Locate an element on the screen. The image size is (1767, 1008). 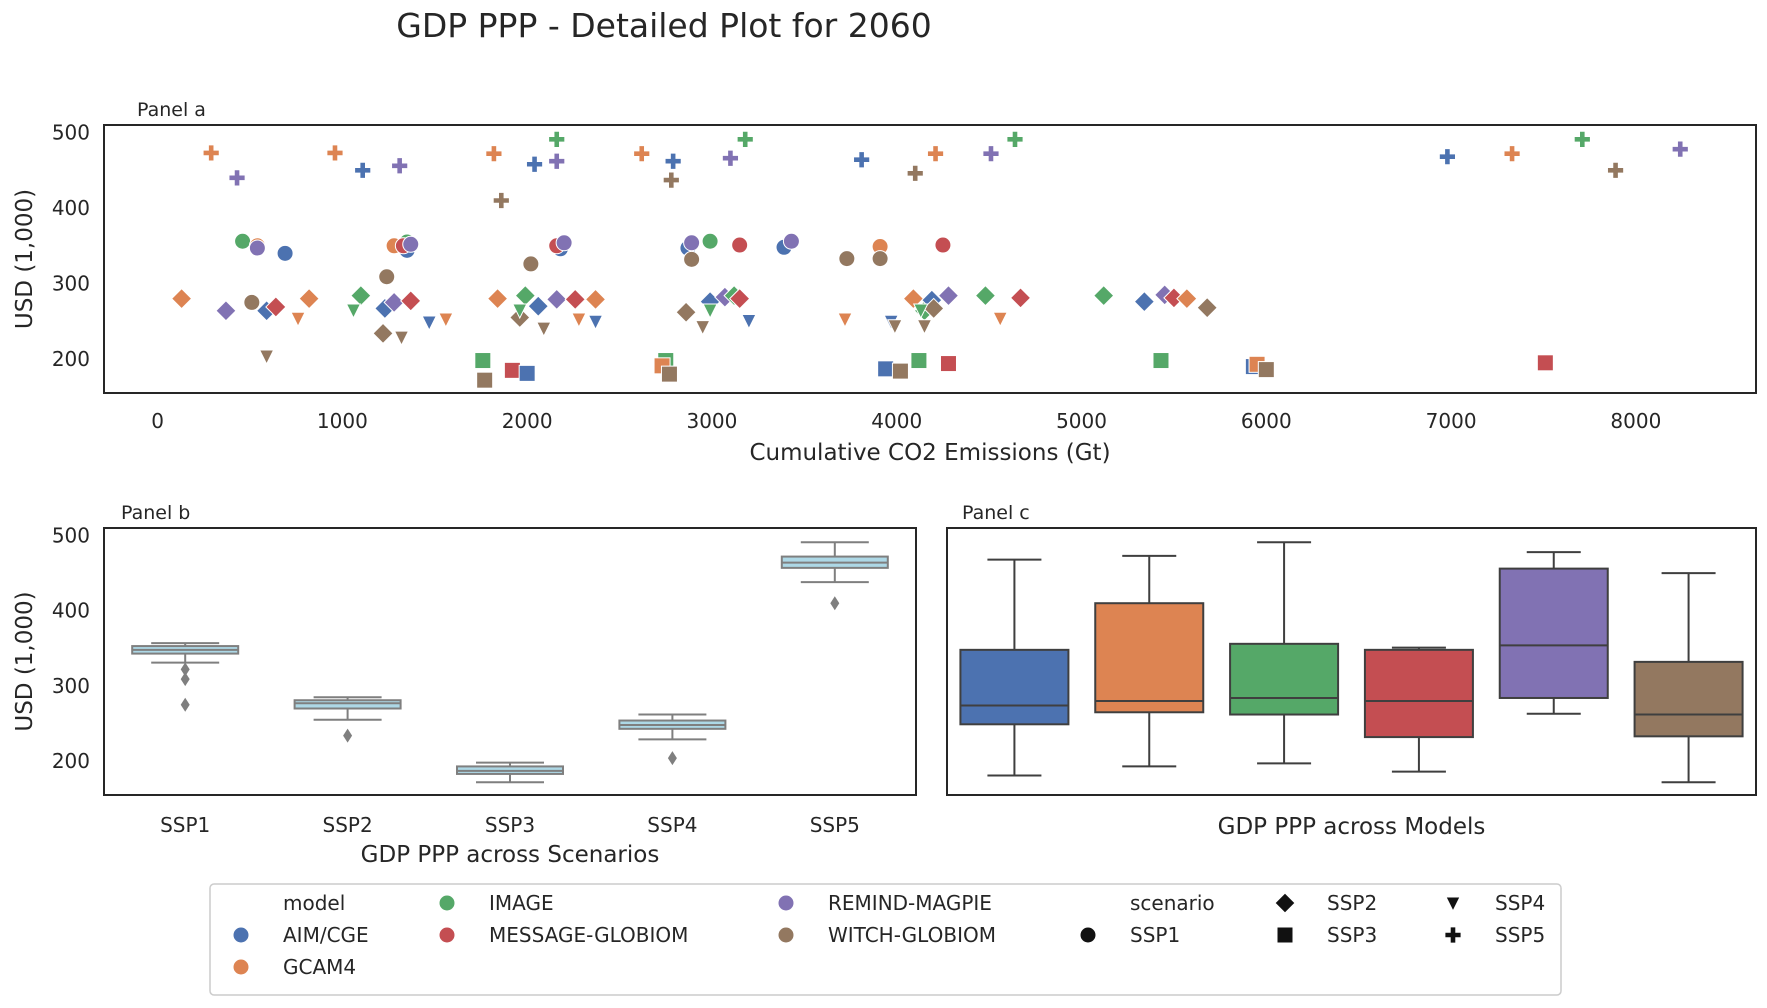
panel-b-box-ssp5-outlier is located at coordinates (835, 603).